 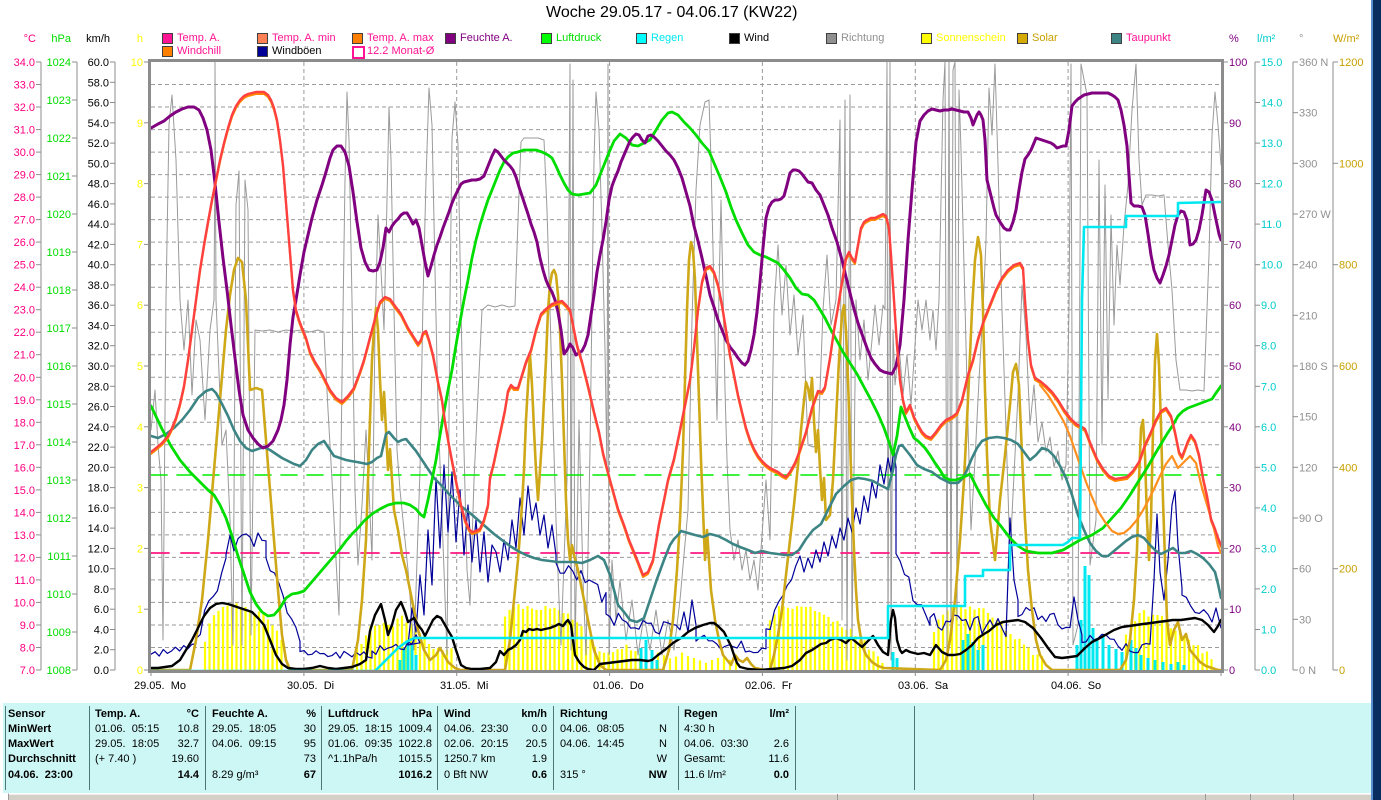 What do you see at coordinates (59, 481) in the screenshot?
I see `svg-text: 1013` at bounding box center [59, 481].